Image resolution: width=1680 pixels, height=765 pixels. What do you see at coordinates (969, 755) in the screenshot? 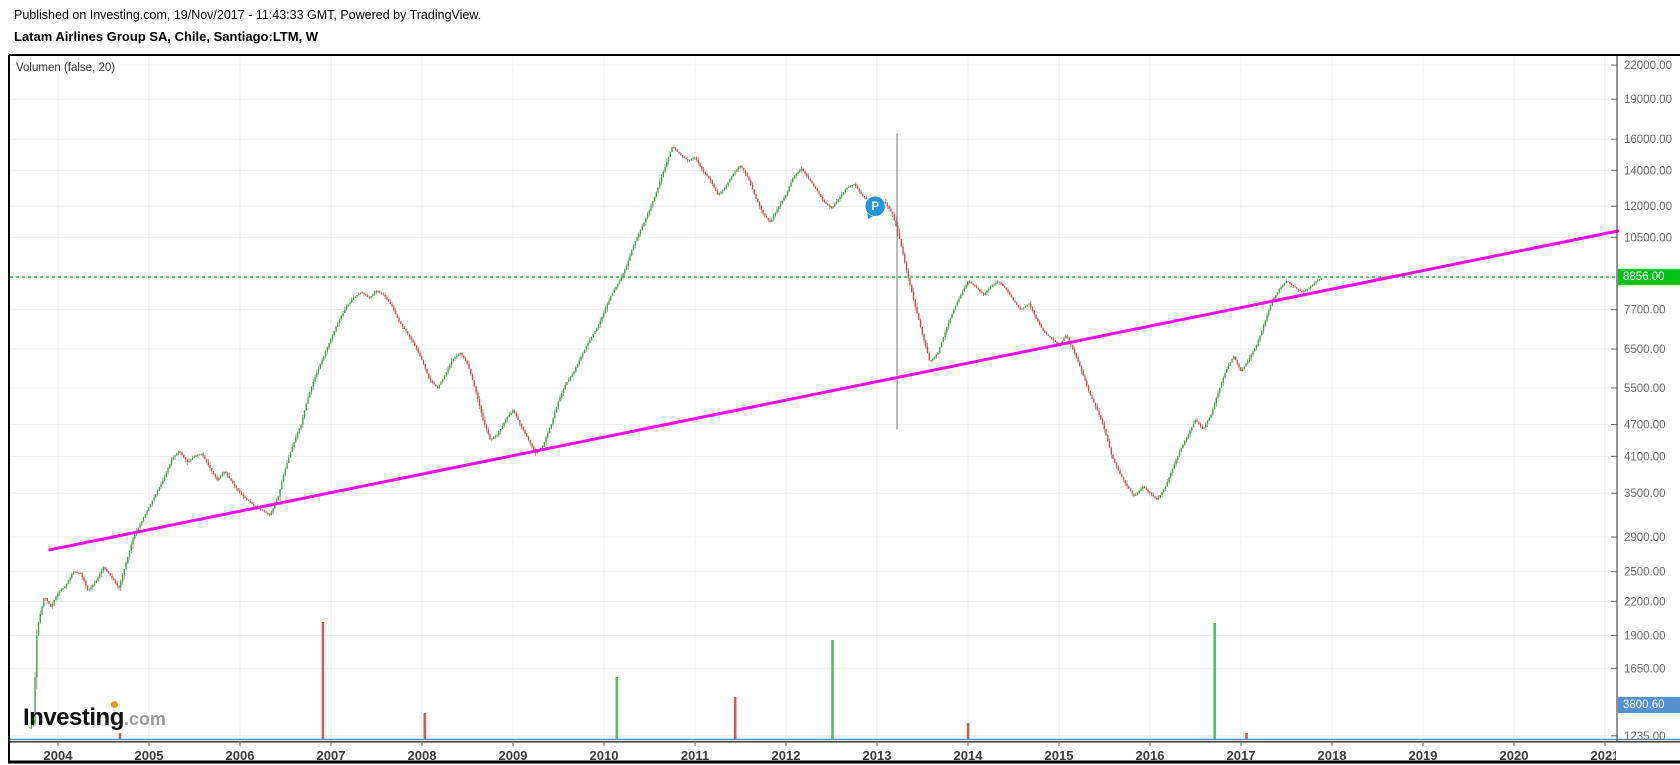
I see `svg-text: 2014` at bounding box center [969, 755].